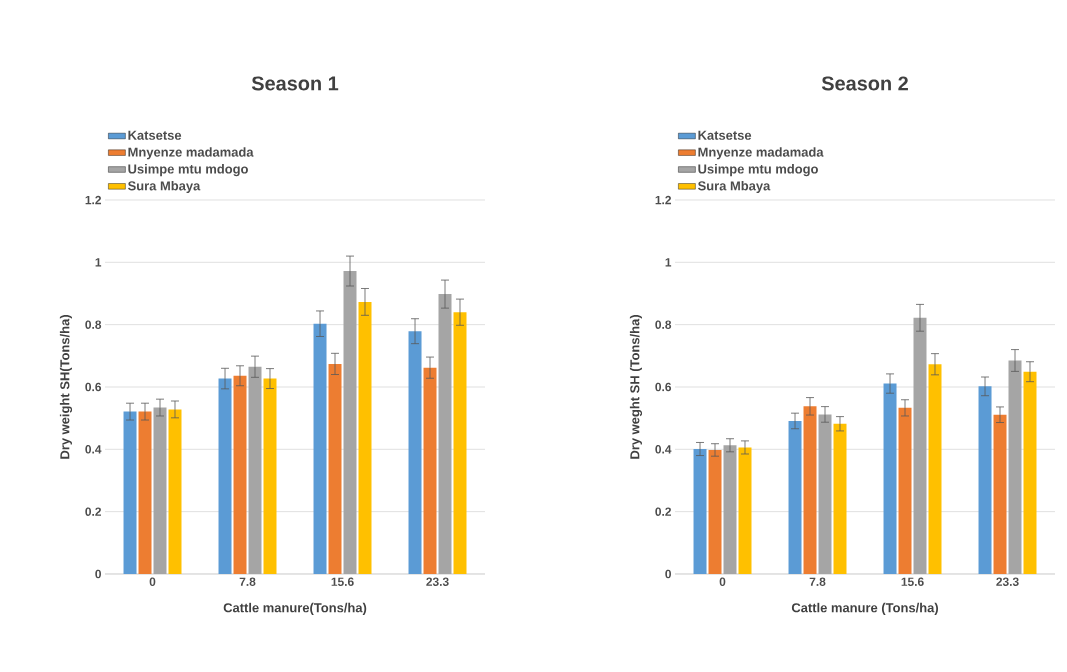  Describe the element at coordinates (66, 387) in the screenshot. I see `y-axis-title: Dry weight SH(Tons/ha)` at that location.